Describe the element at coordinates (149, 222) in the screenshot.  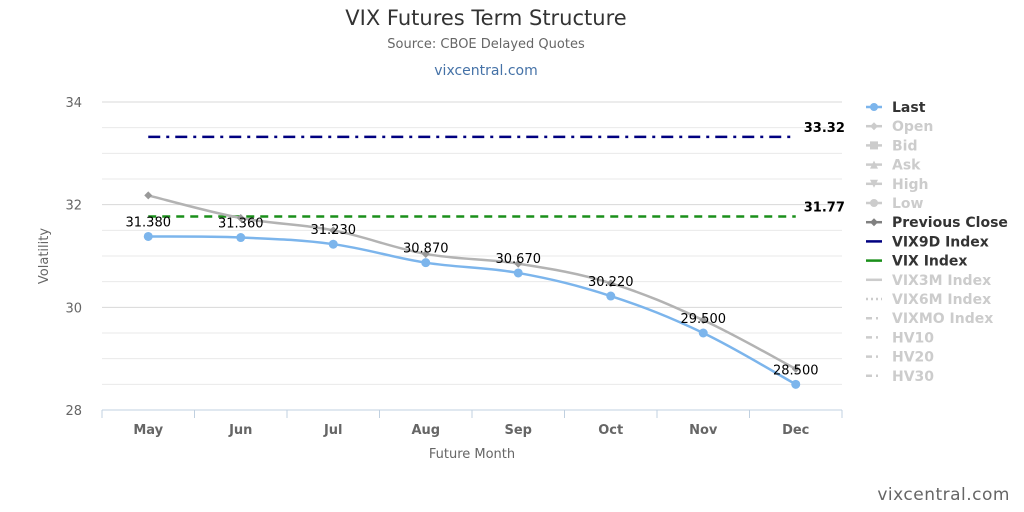
I see `last-data-label: 31.380` at that location.